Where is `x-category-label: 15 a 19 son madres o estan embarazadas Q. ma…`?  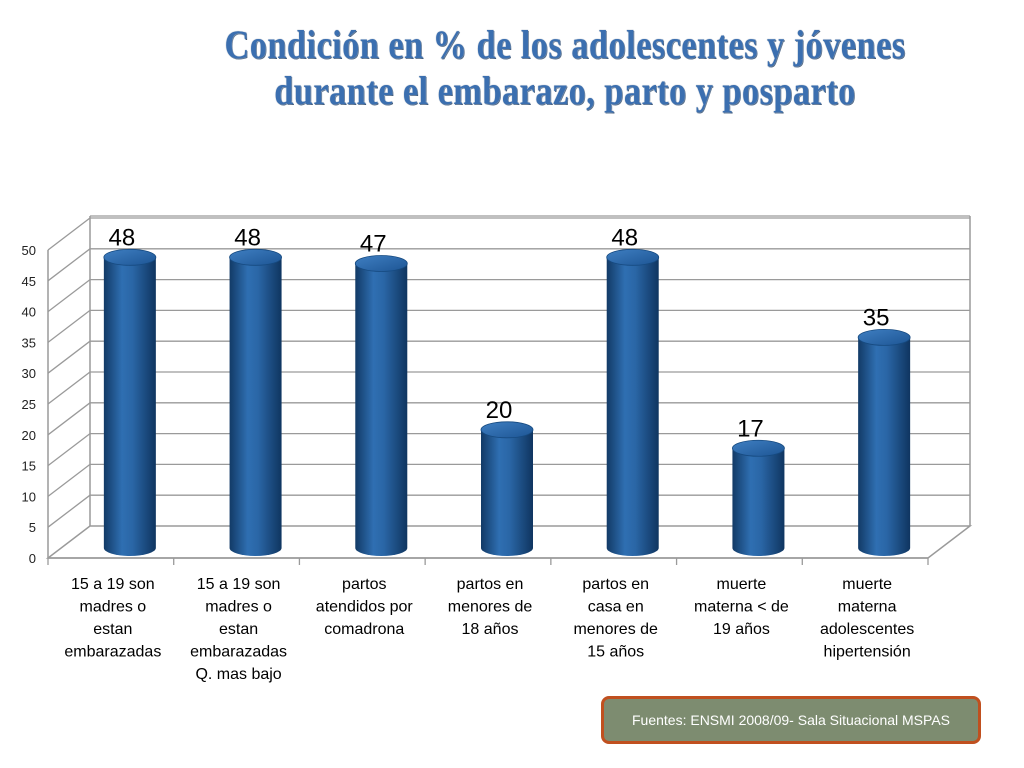 x-category-label: 15 a 19 son madres o estan embarazadas Q. ma… is located at coordinates (238, 629).